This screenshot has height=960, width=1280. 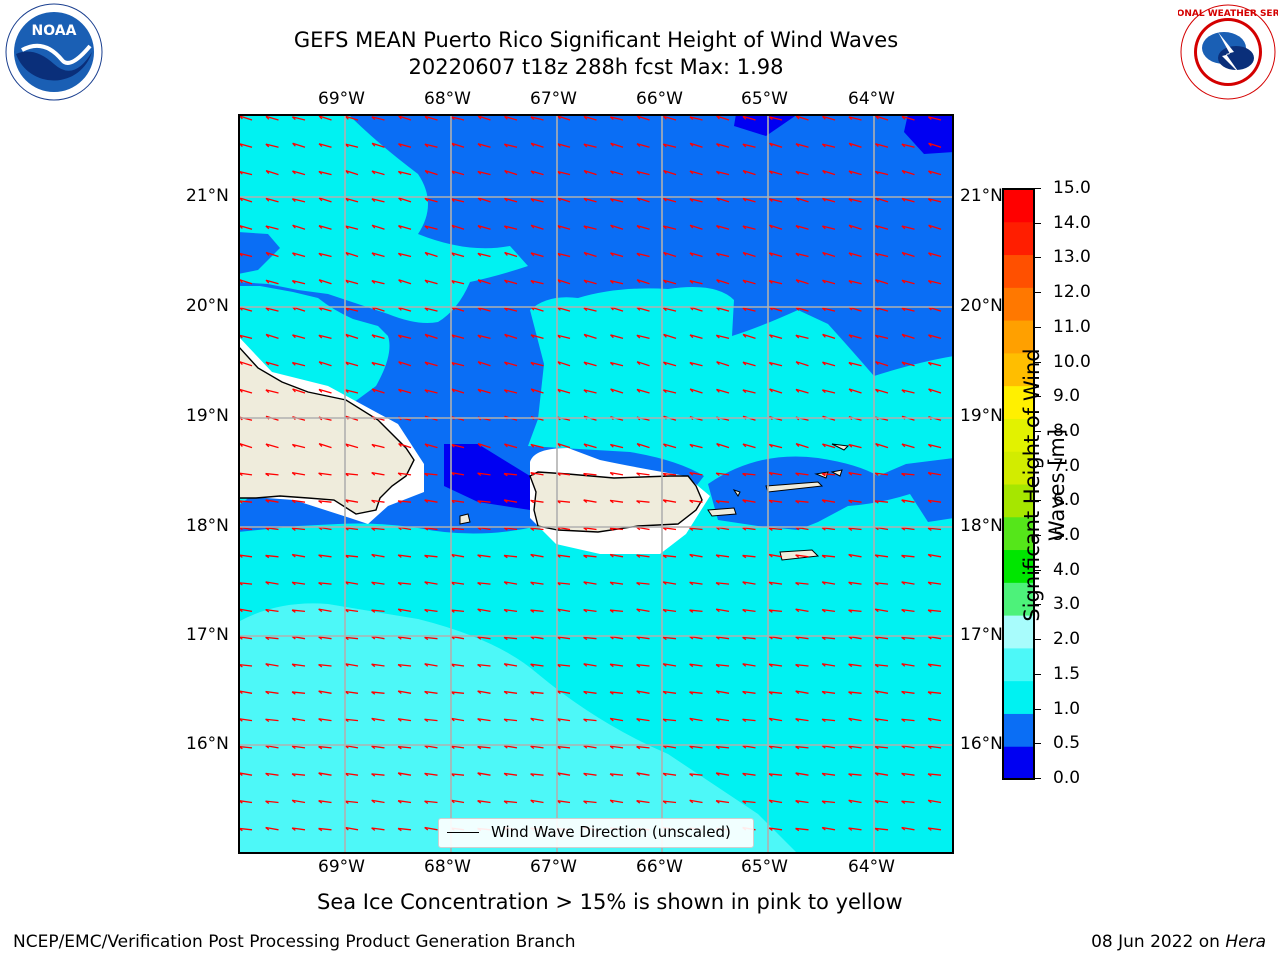 I want to click on land-islet, so click(x=840, y=447).